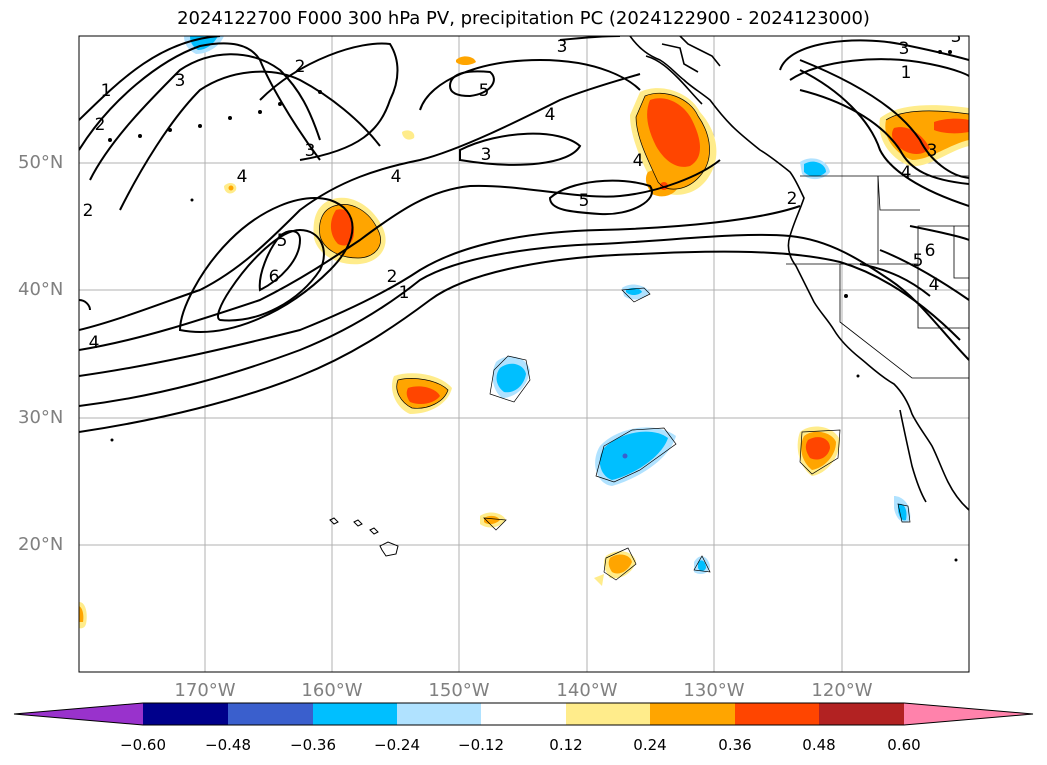  What do you see at coordinates (41, 417) in the screenshot?
I see `lat-label-30n: 30°N` at bounding box center [41, 417].